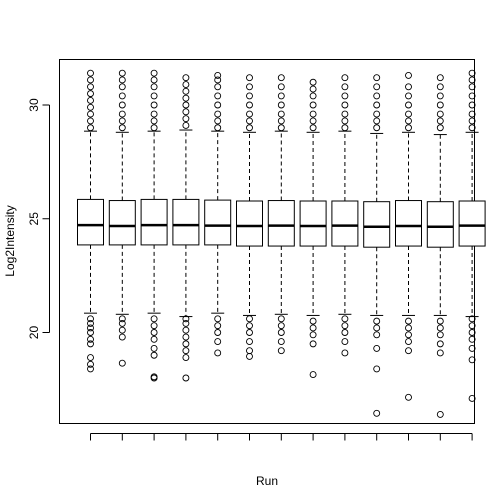 This screenshot has height=504, width=504. I want to click on y-tick-label: 20, so click(34, 333).